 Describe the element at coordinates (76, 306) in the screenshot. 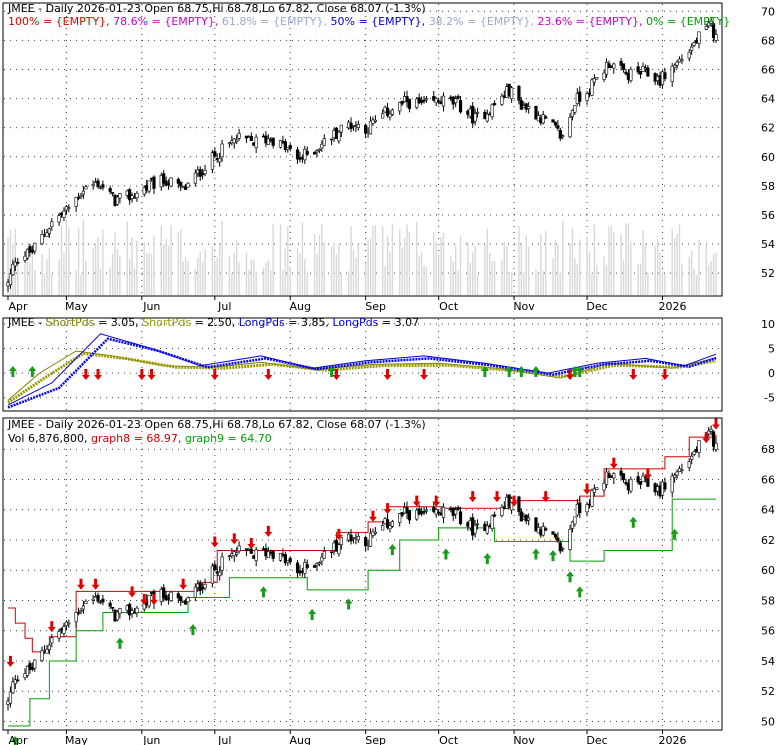

I see `x-tick-label: May` at that location.